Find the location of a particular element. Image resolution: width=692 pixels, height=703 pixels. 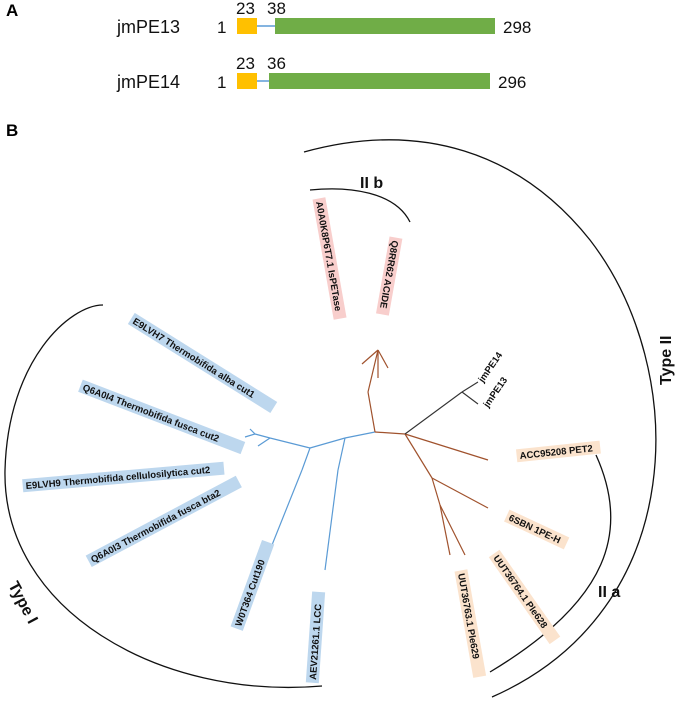

jmpe-branches is located at coordinates (441, 408).